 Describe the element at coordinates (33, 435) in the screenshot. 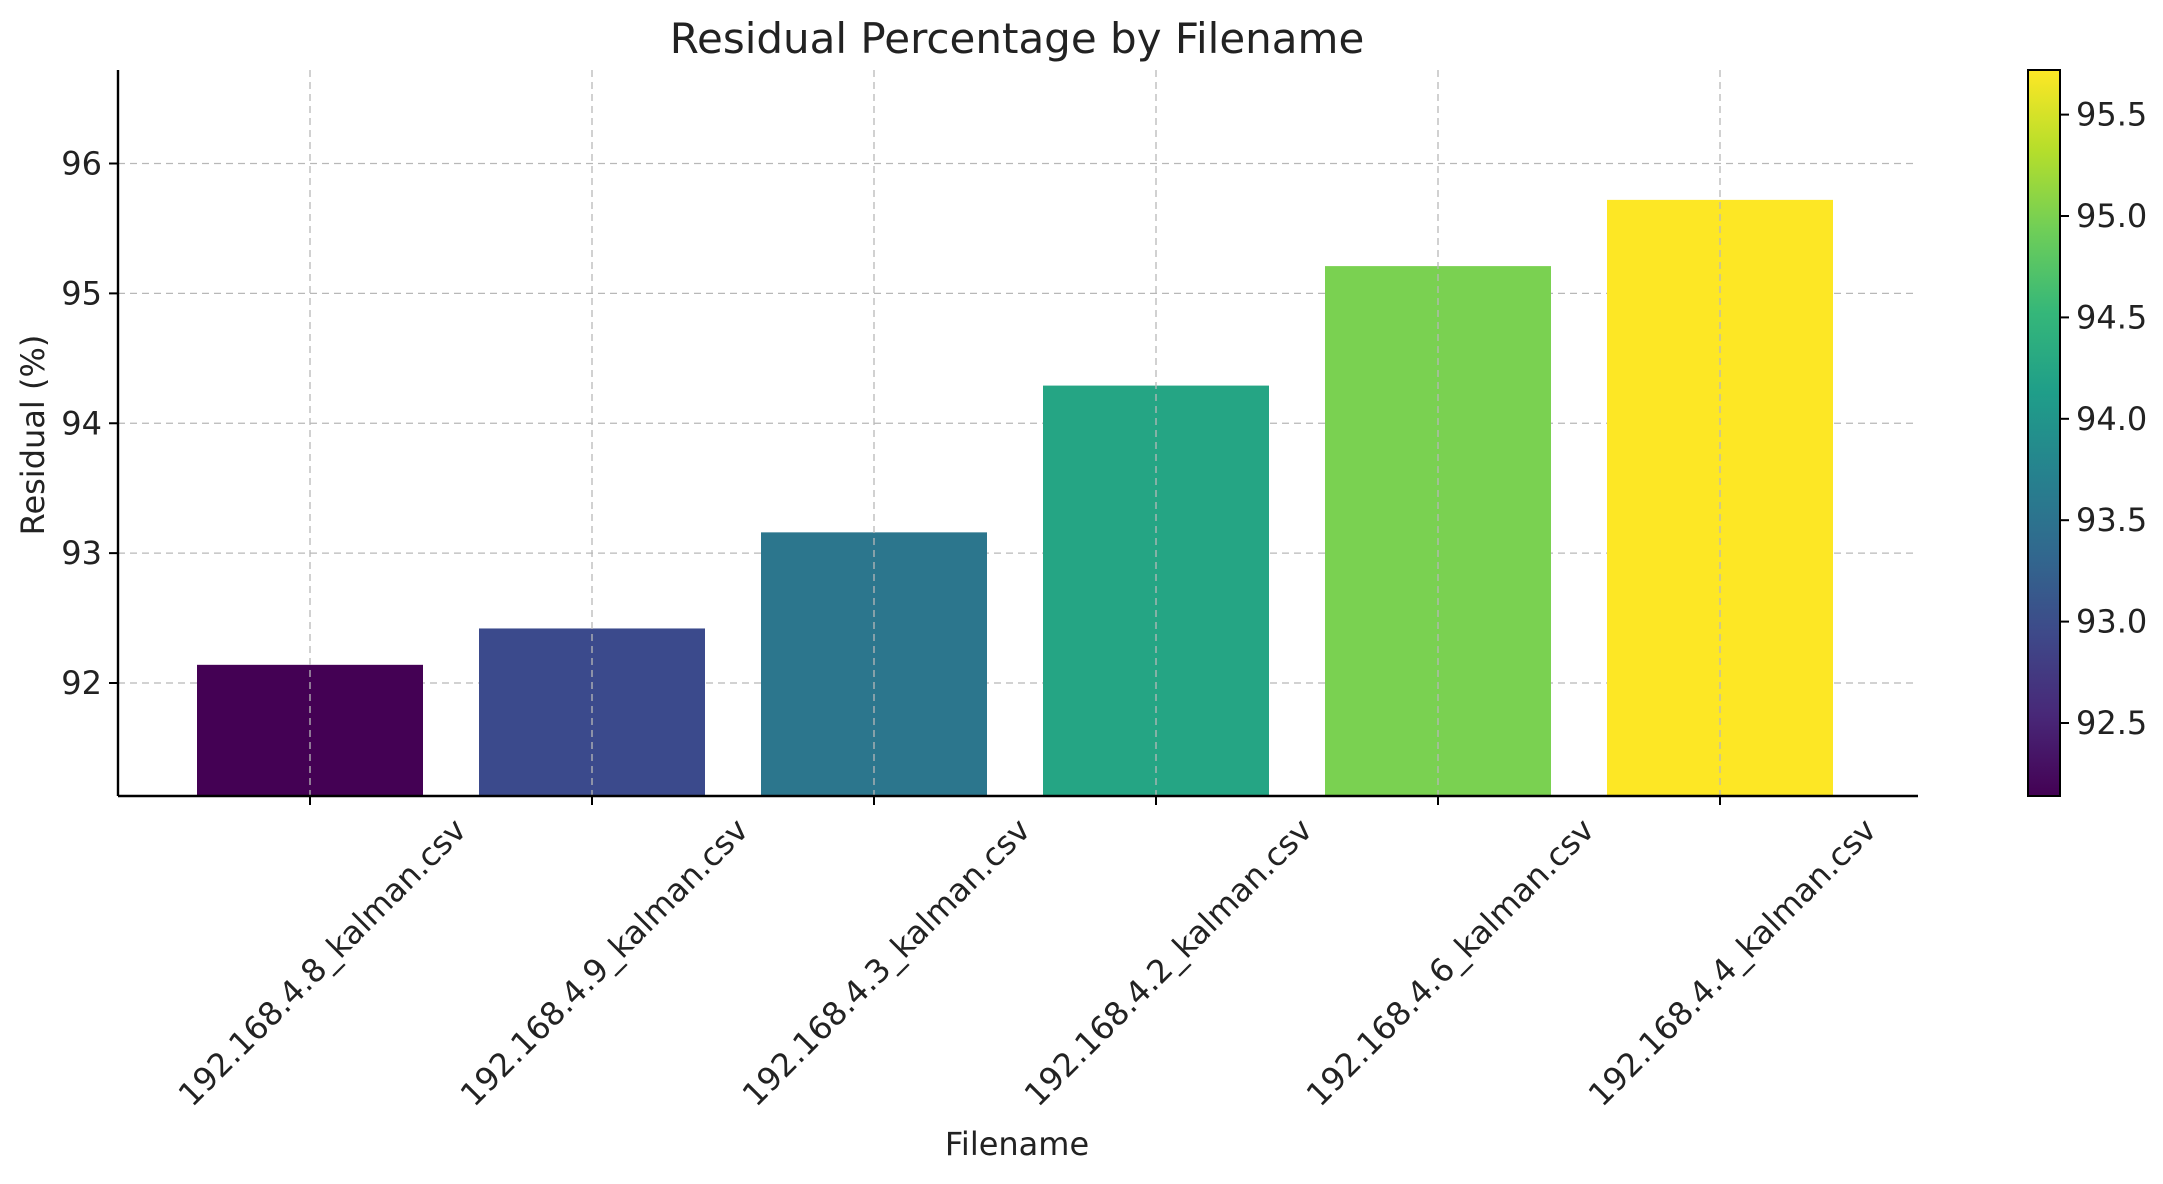

I see `y-axis-label: Residual (%)` at that location.